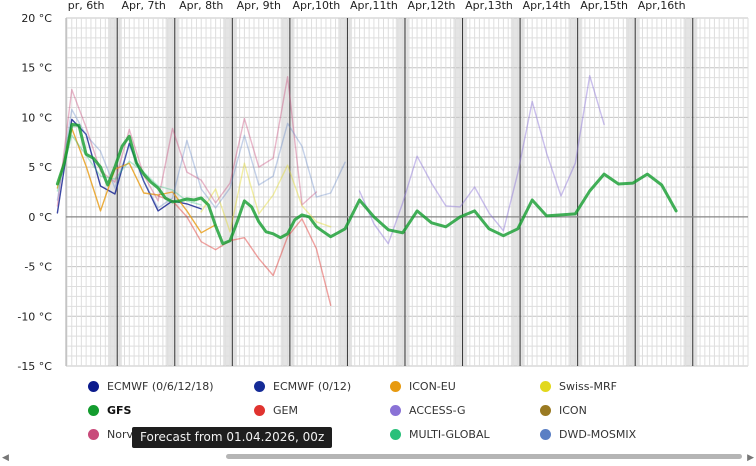  What do you see at coordinates (34, 316) in the screenshot?
I see `y-tick-label: -10 °C` at bounding box center [34, 316].